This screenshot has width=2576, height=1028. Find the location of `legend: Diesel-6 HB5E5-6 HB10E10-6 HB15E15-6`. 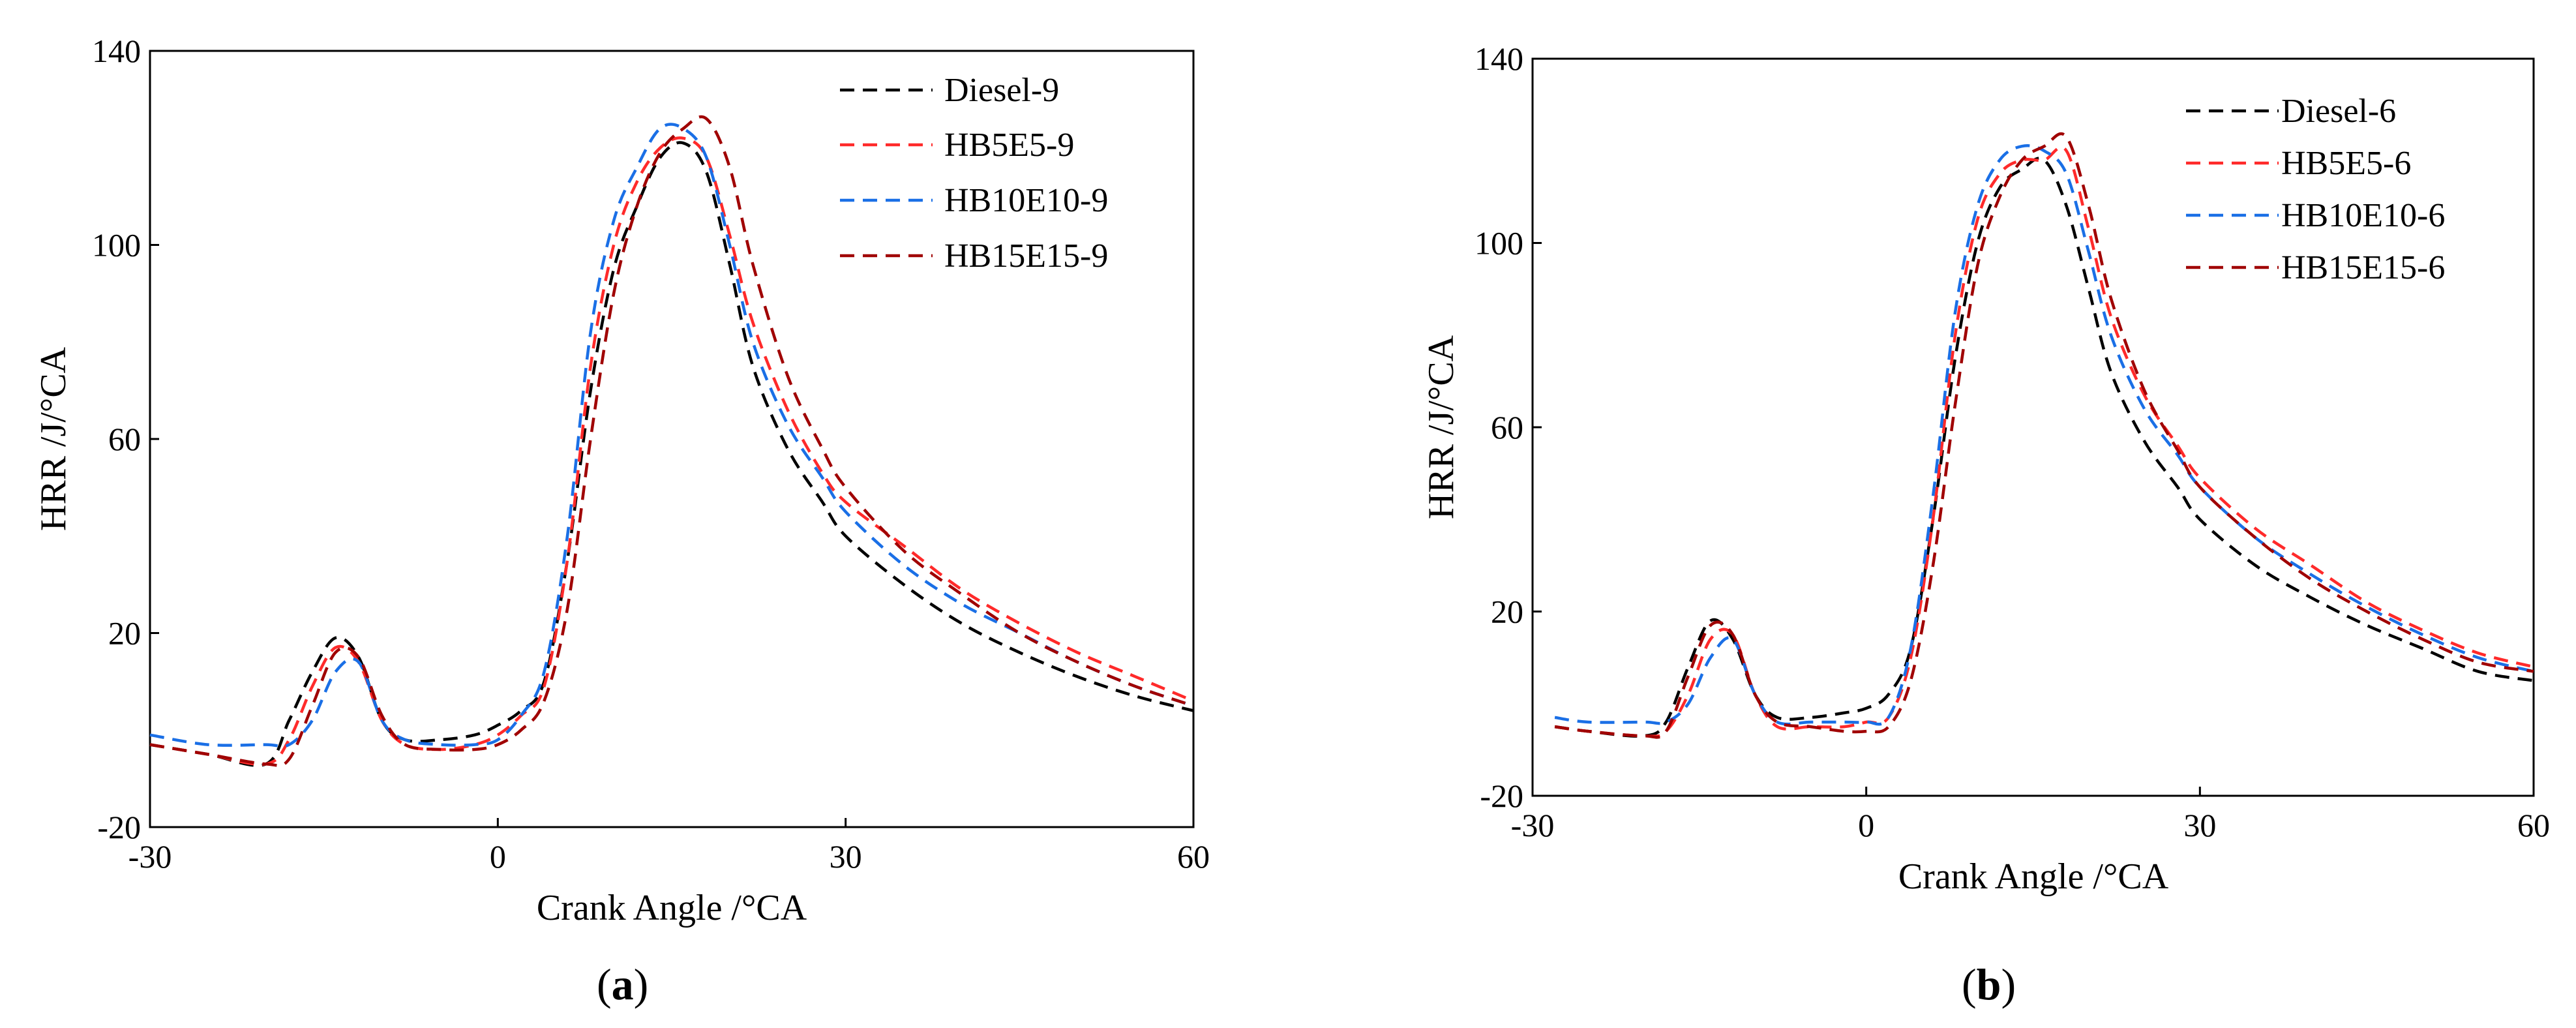

legend: Diesel-6 HB5E5-6 HB10E10-6 HB15E15-6 is located at coordinates (2315, 189).